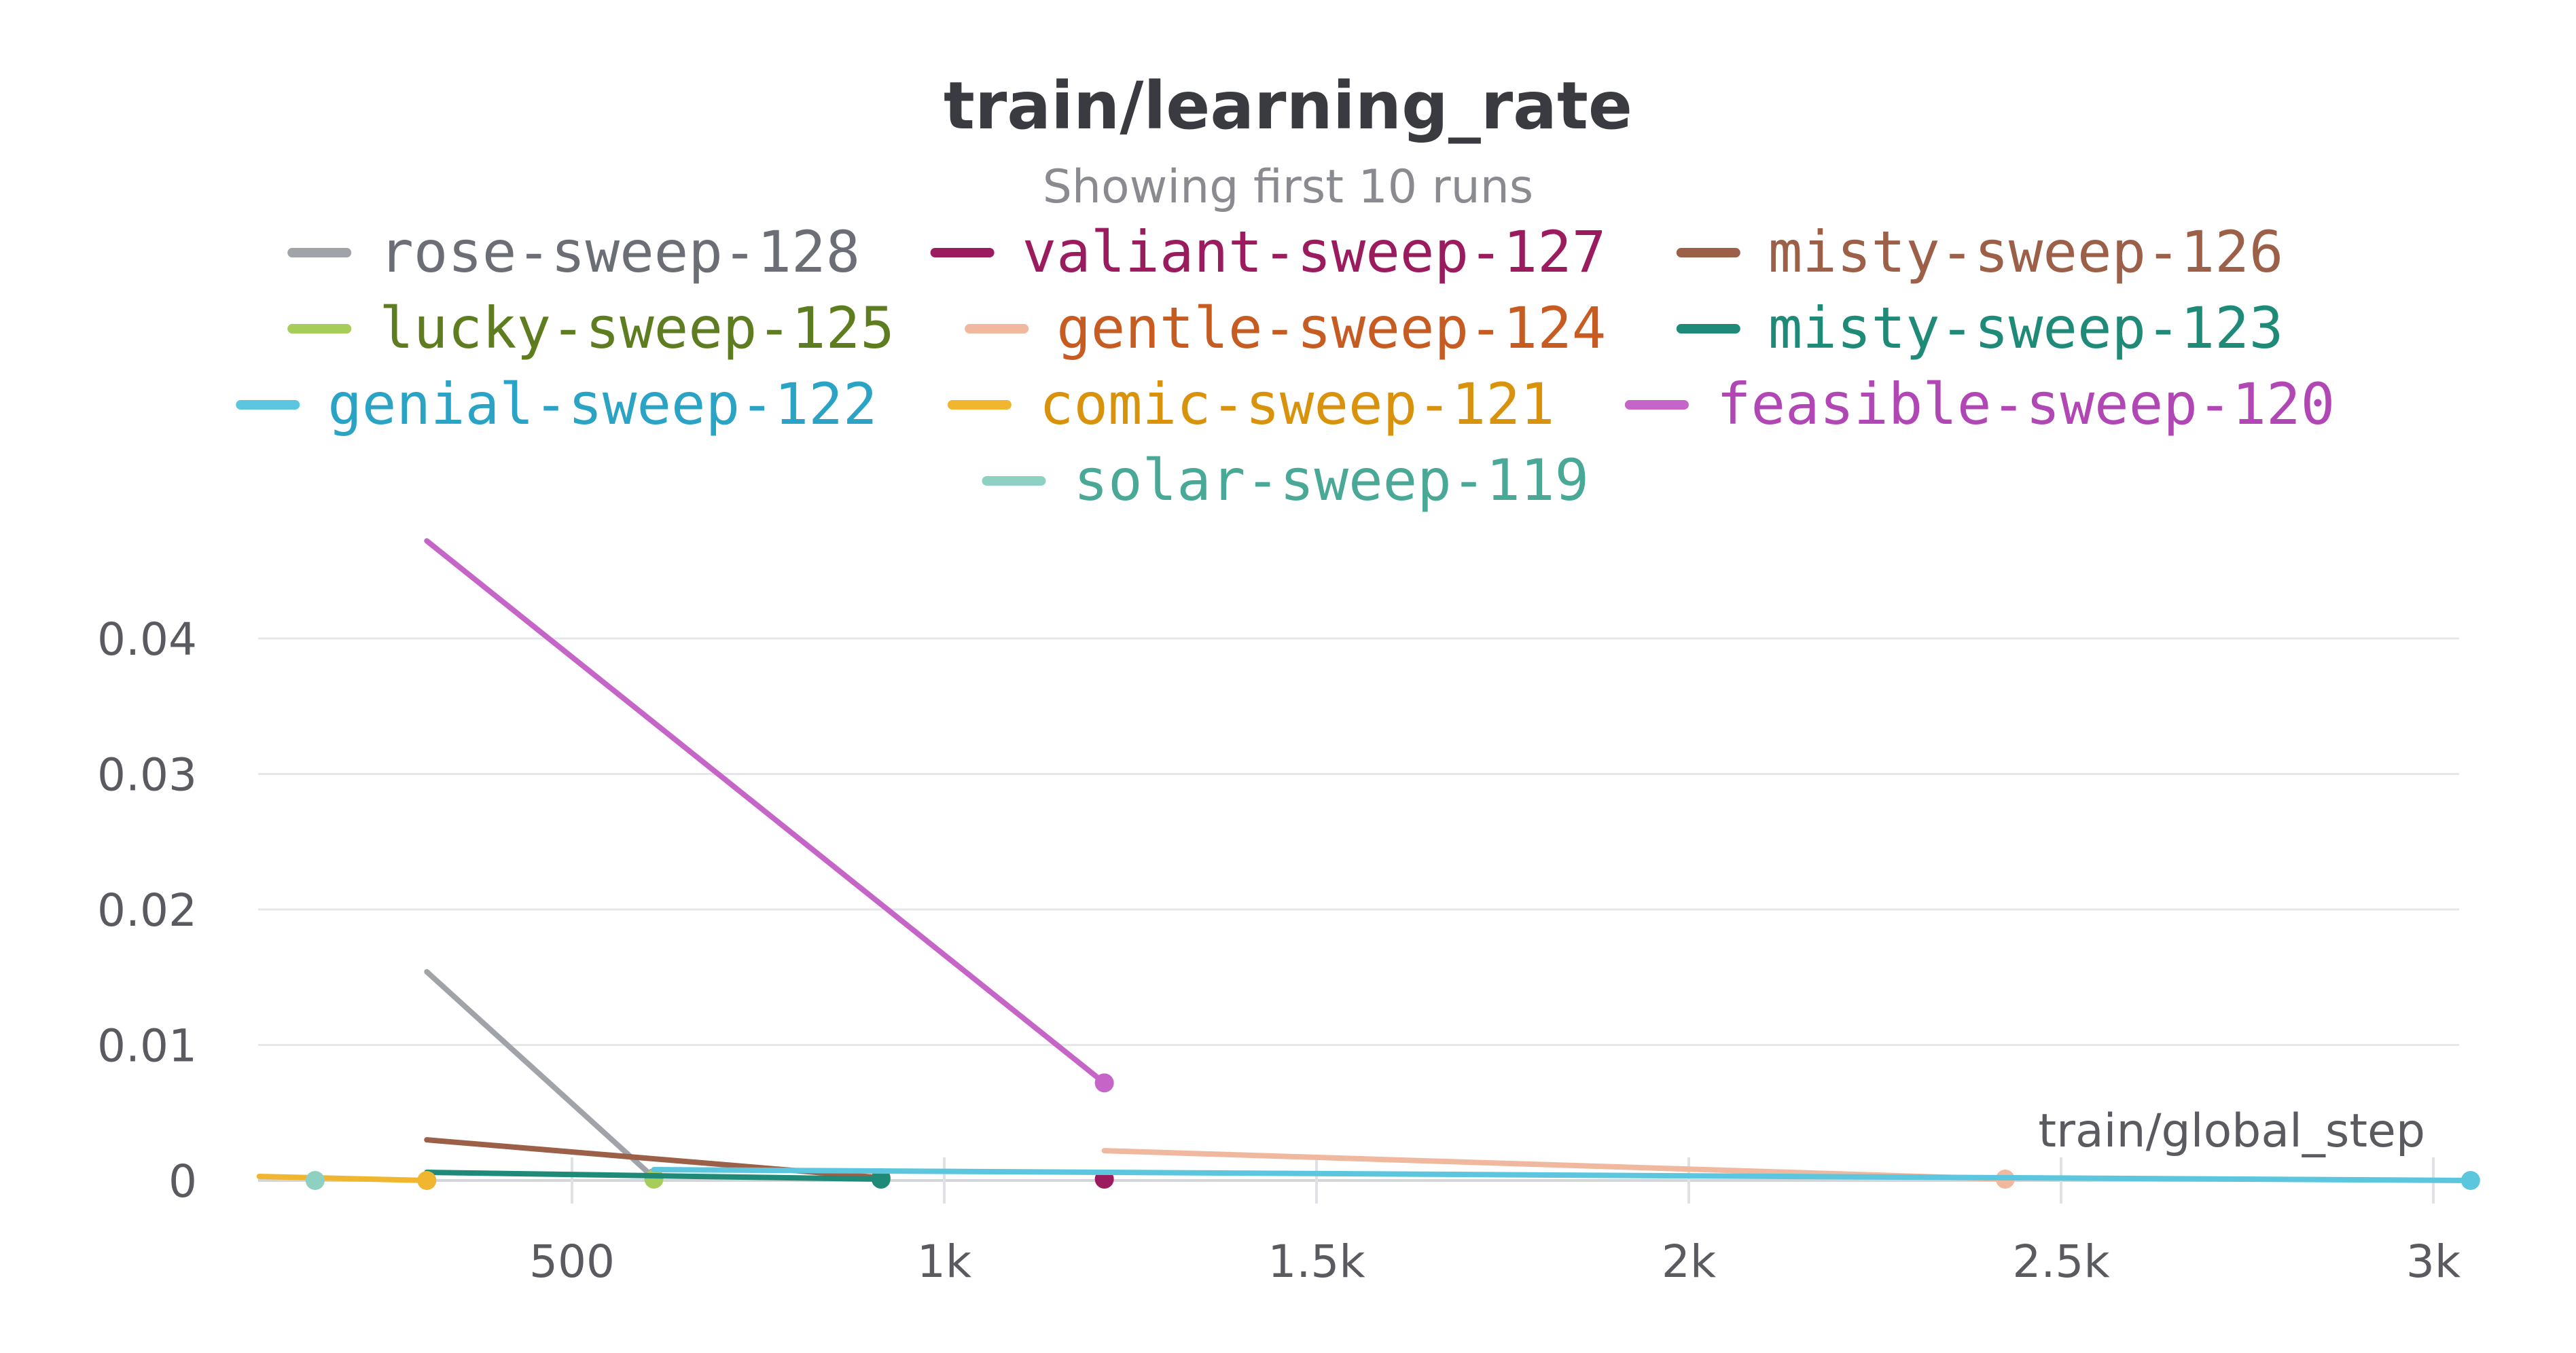 This screenshot has height=1353, width=2576. What do you see at coordinates (602, 404) in the screenshot?
I see `legend-label-genial-sweep-122: genial-sweep-122` at bounding box center [602, 404].